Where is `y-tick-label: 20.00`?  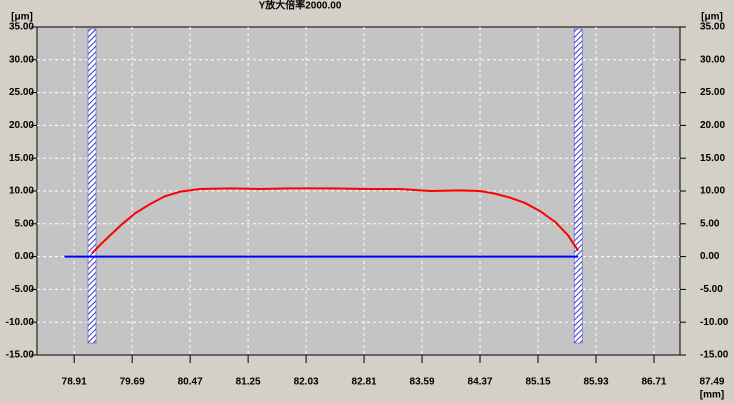
y-tick-label: 20.00 is located at coordinates (21, 125).